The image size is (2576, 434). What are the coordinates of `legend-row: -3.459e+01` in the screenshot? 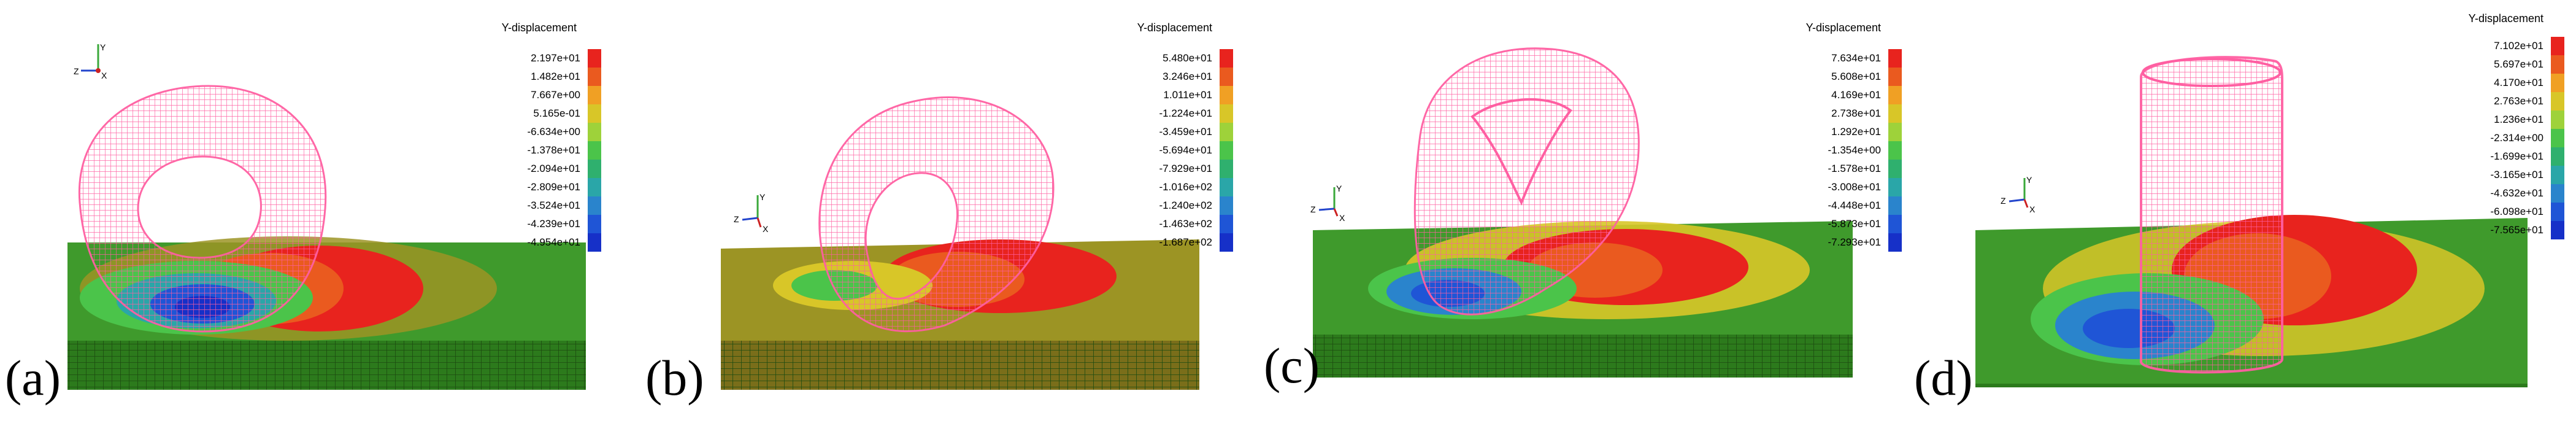 It's located at (1171, 132).